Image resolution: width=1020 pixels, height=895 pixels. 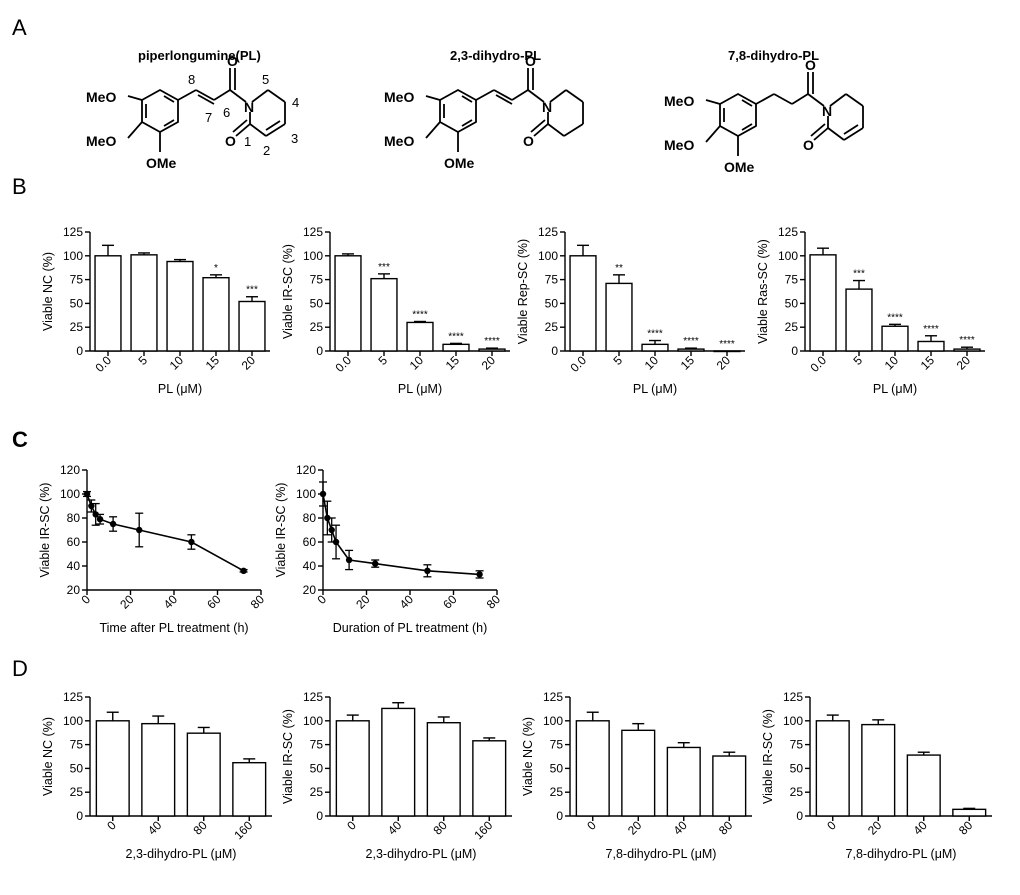 I want to click on x-tick-label: 160, so click(x=243, y=830).